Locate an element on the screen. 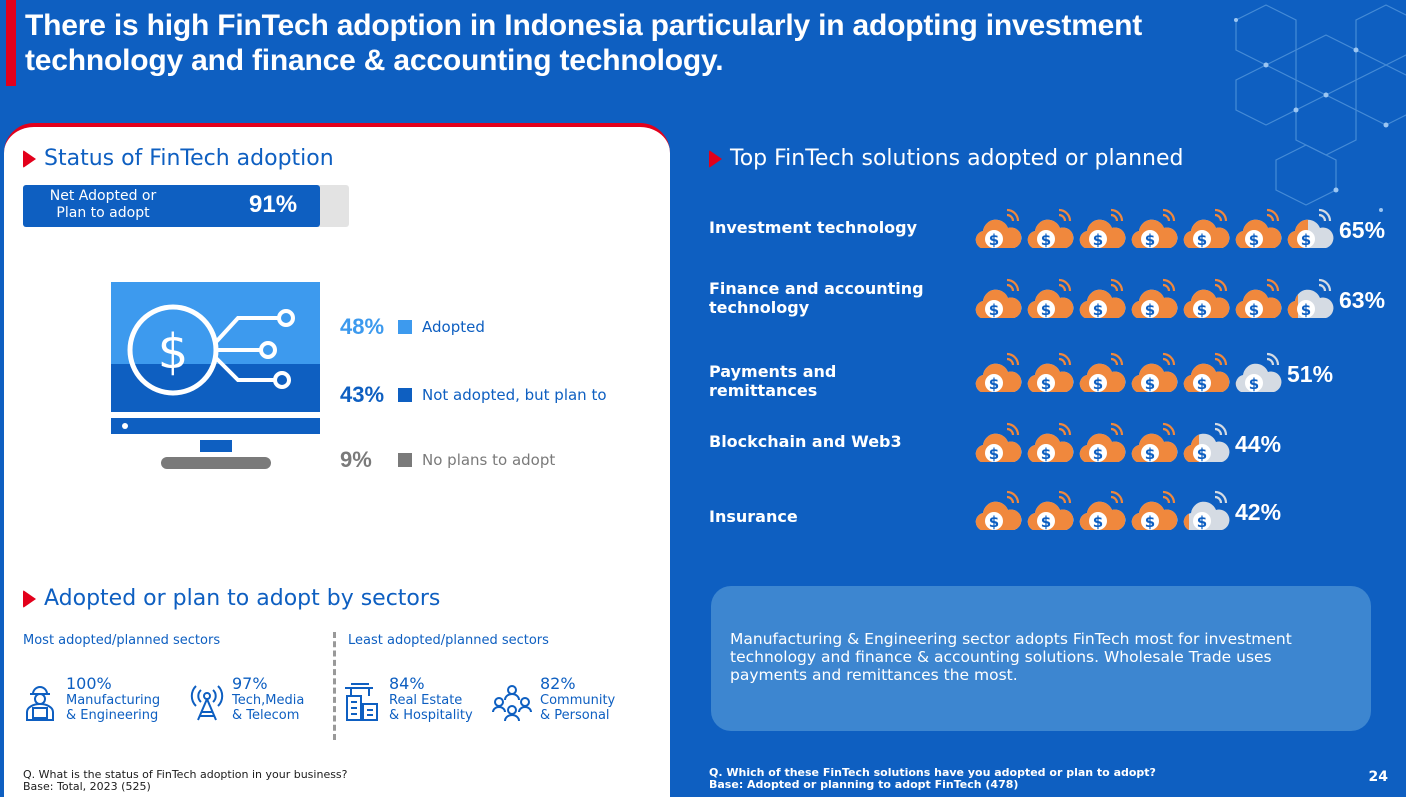  status-heading: Status of FinTech adoption is located at coordinates (178, 158).